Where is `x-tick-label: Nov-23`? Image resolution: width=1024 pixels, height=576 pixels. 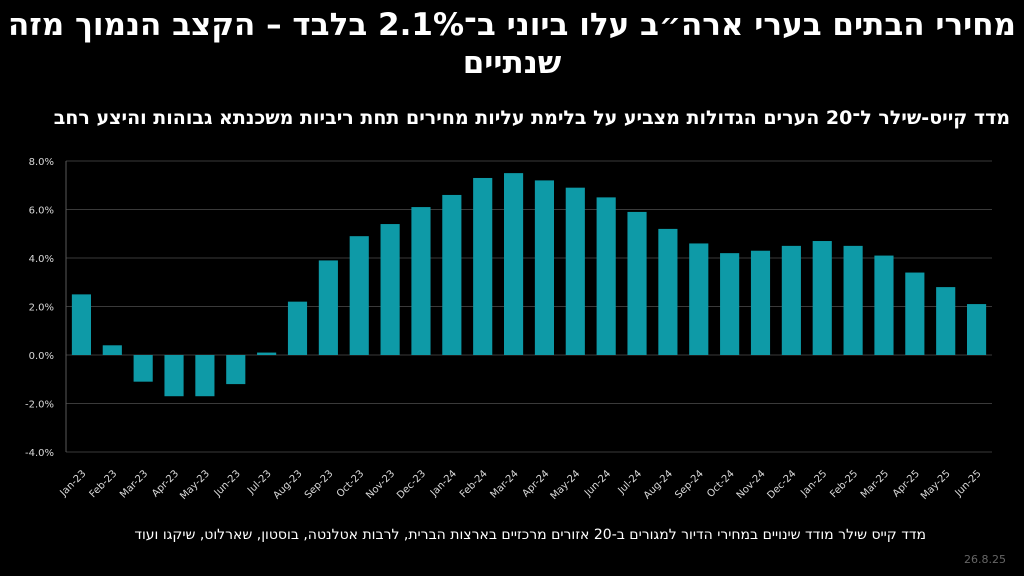 x-tick-label: Nov-23 is located at coordinates (380, 484).